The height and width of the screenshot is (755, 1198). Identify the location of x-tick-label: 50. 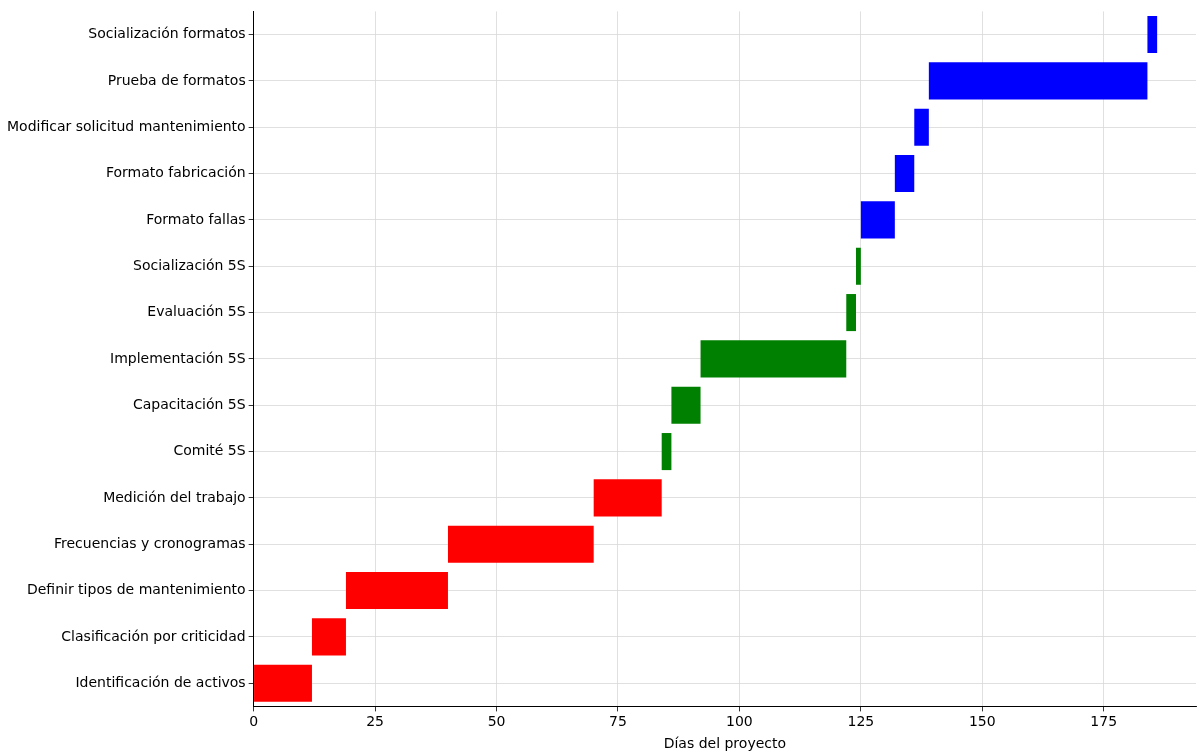
(496, 721).